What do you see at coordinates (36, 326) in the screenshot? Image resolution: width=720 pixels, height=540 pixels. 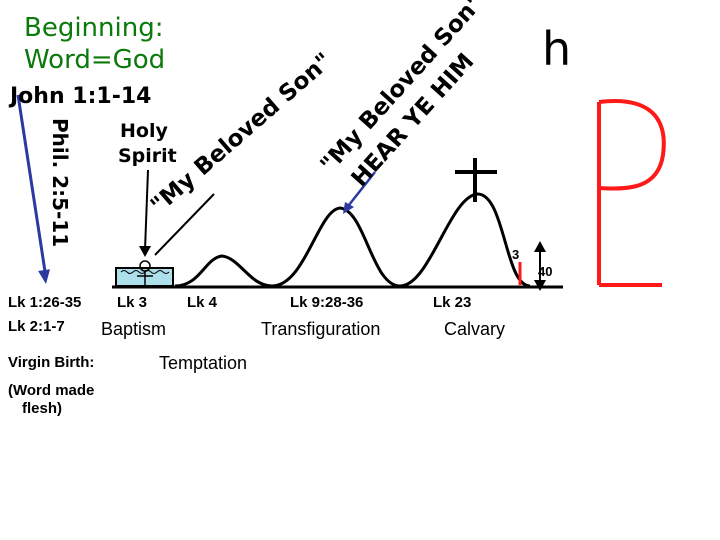 I see `ref-lk-2-1: Lk 2:1-7` at bounding box center [36, 326].